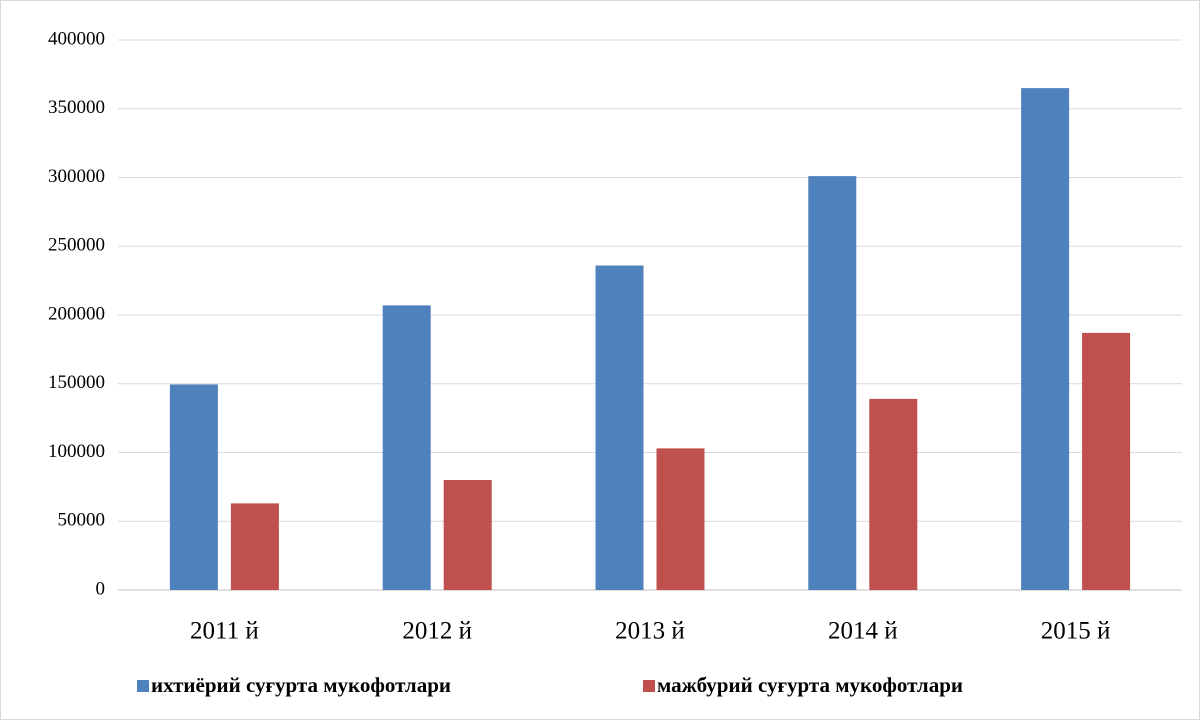 The image size is (1200, 720). Describe the element at coordinates (101, 588) in the screenshot. I see `y-tick-label: 0` at that location.